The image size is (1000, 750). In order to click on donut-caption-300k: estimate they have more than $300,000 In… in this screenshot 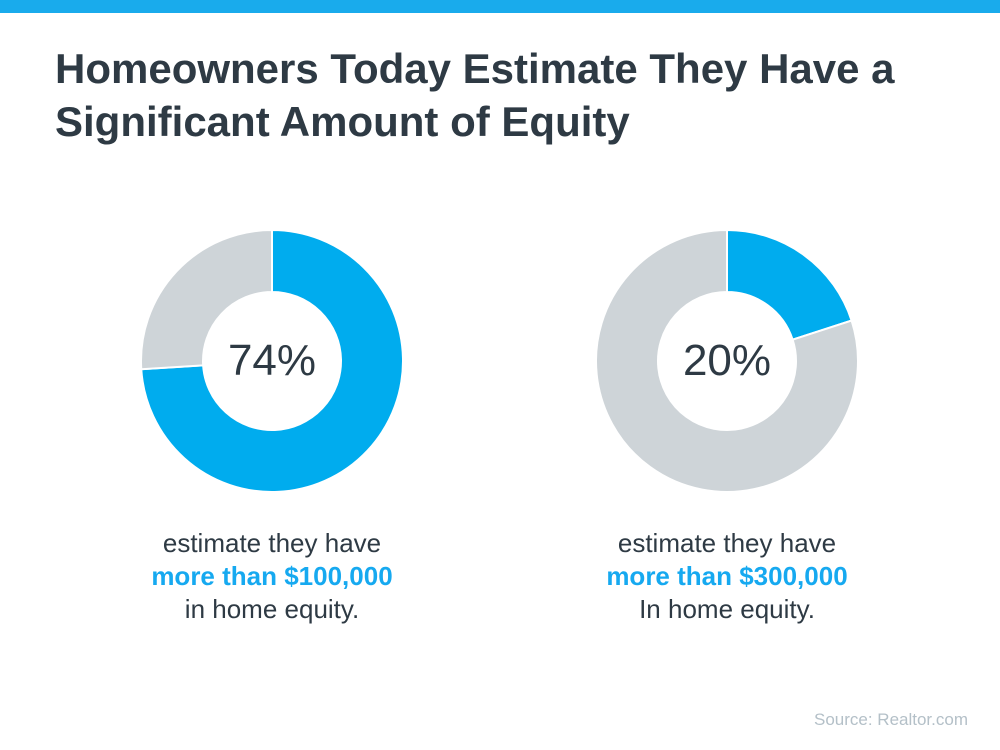, I will do `click(727, 576)`.